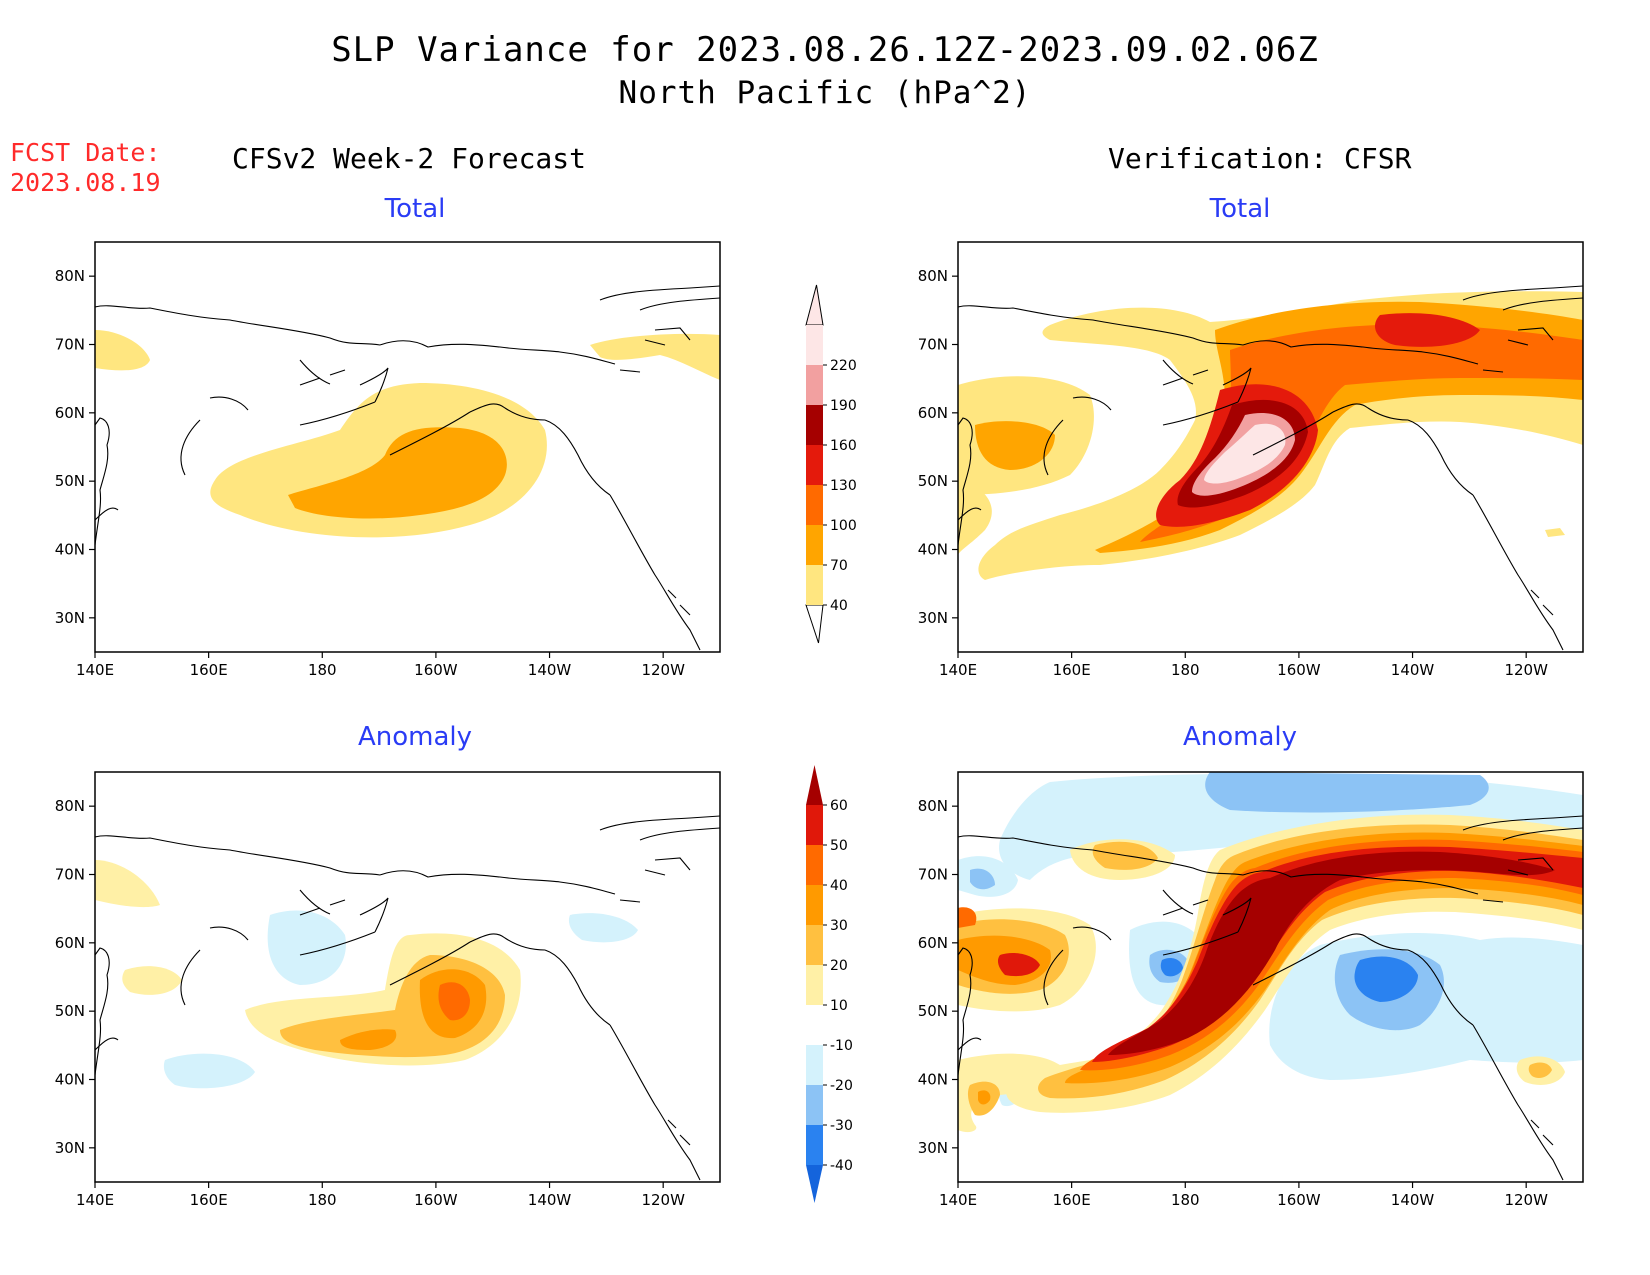  Describe the element at coordinates (839, 1006) in the screenshot. I see `colorbar-label: 10` at that location.